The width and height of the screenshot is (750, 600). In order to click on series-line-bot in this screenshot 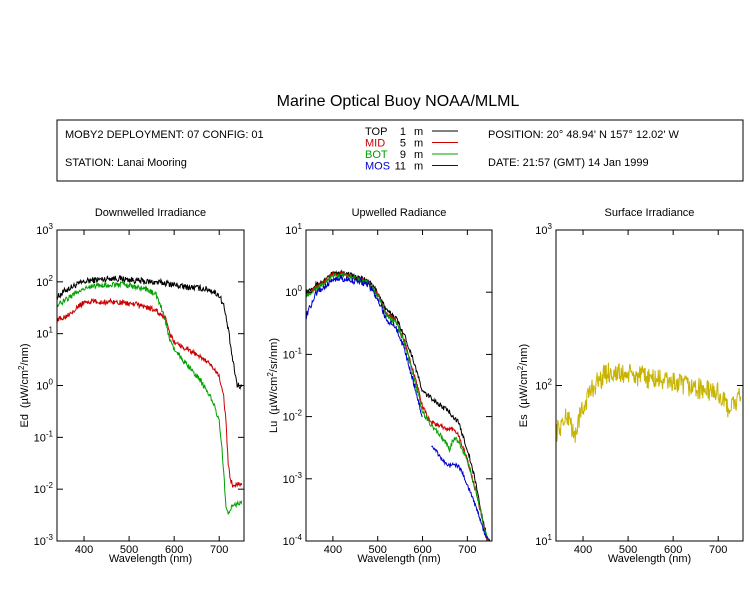, I will do `click(150, 398)`.